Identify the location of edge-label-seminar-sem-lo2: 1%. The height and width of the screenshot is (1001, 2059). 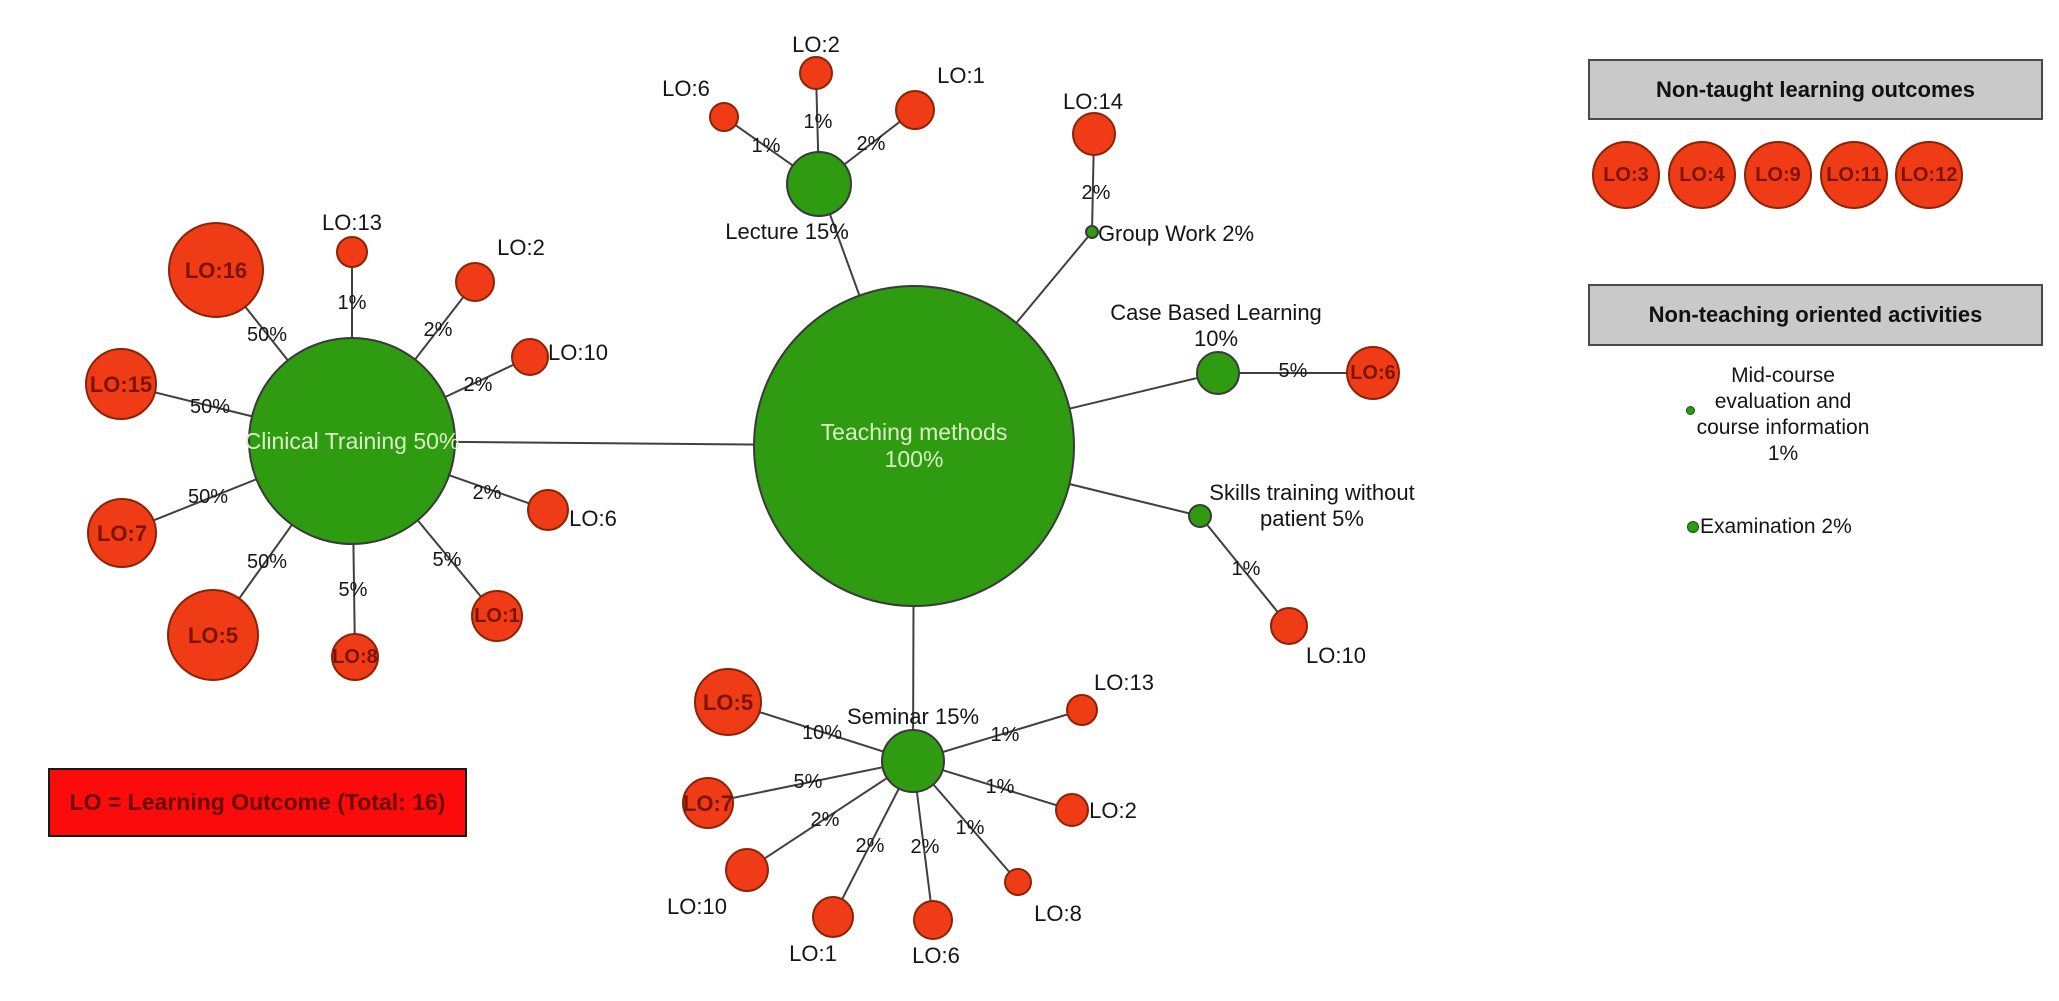
(1000, 787).